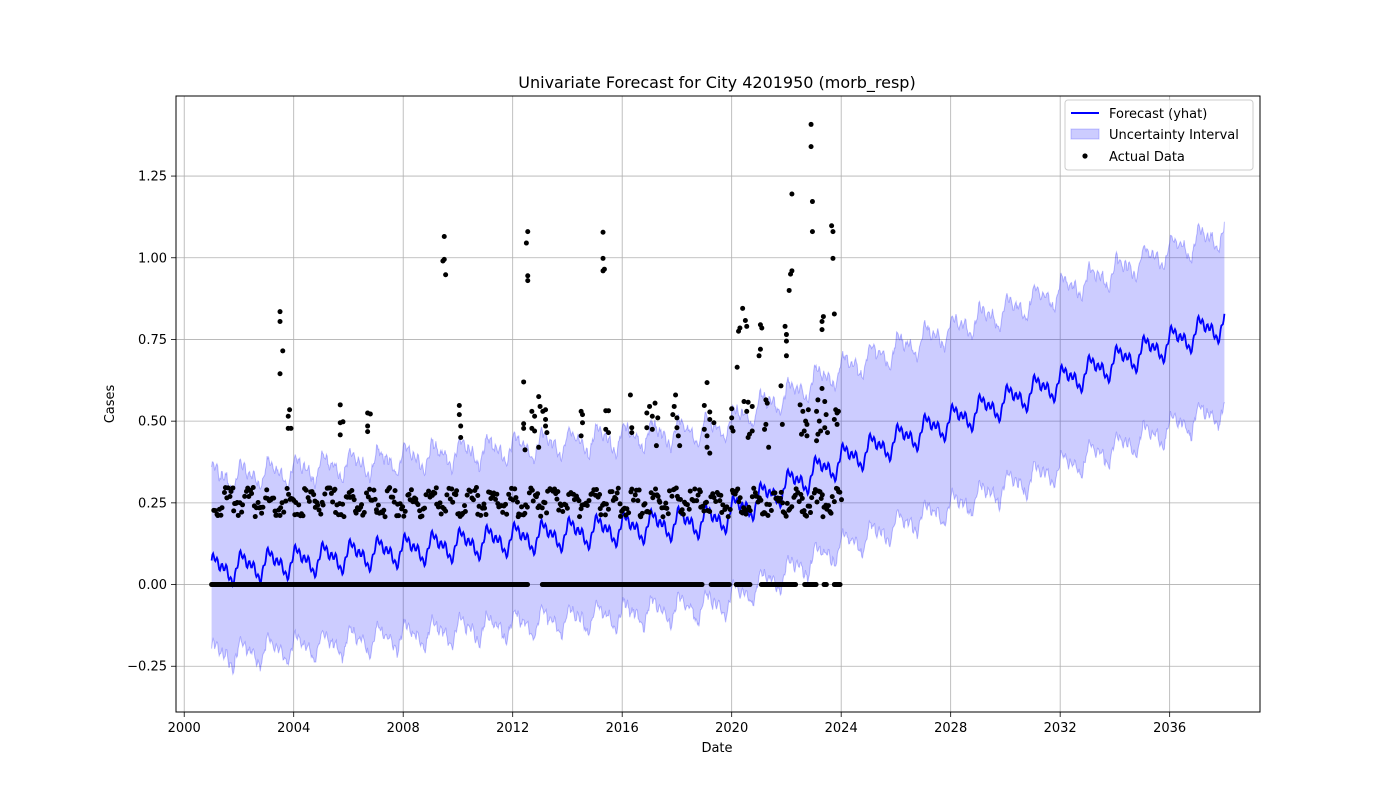  Describe the element at coordinates (293, 728) in the screenshot. I see `x-tick-label: 2004` at that location.